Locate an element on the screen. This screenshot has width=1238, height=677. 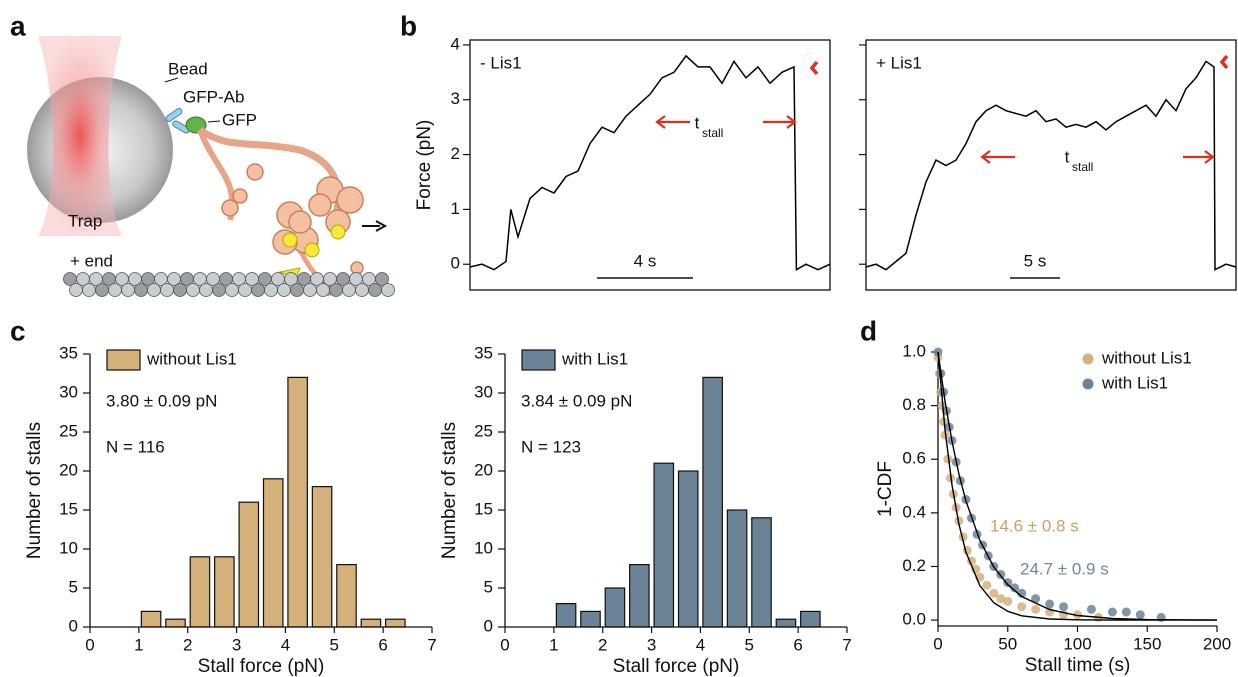
x-tick-label: 50 is located at coordinates (1007, 643).